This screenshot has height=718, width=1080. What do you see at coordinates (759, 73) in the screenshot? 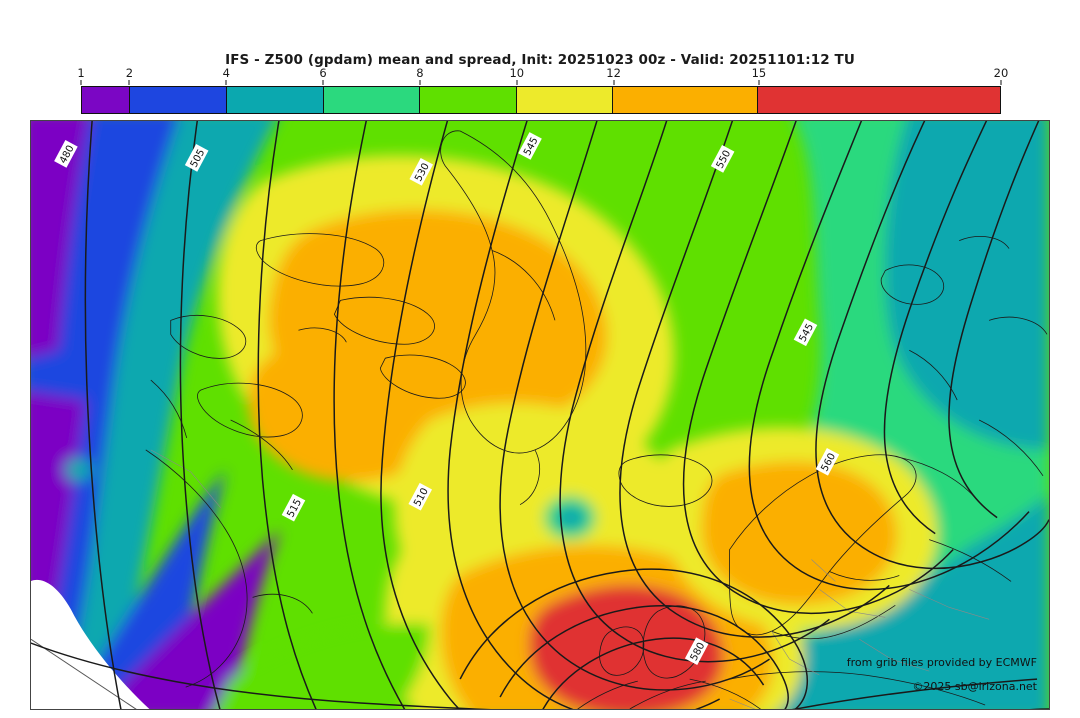
I see `colorbar-tick-15: 15` at bounding box center [759, 73].